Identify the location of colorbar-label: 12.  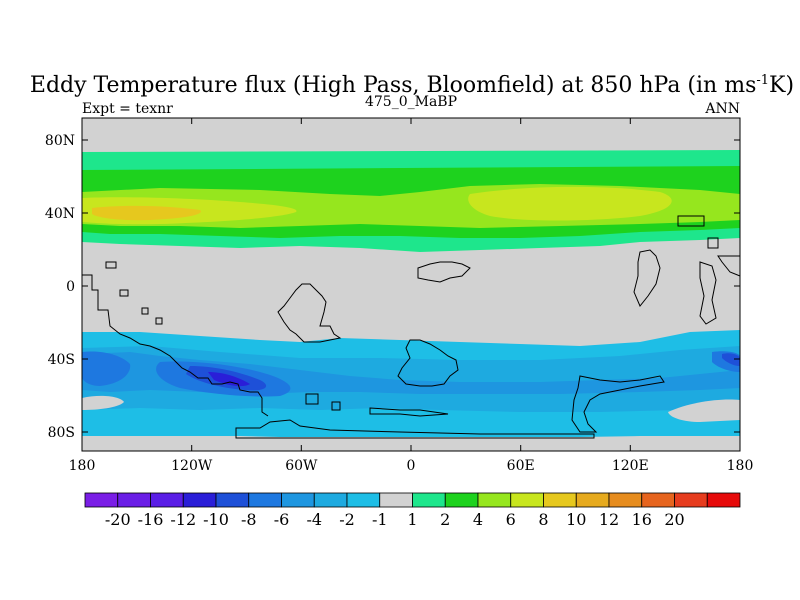
(609, 519).